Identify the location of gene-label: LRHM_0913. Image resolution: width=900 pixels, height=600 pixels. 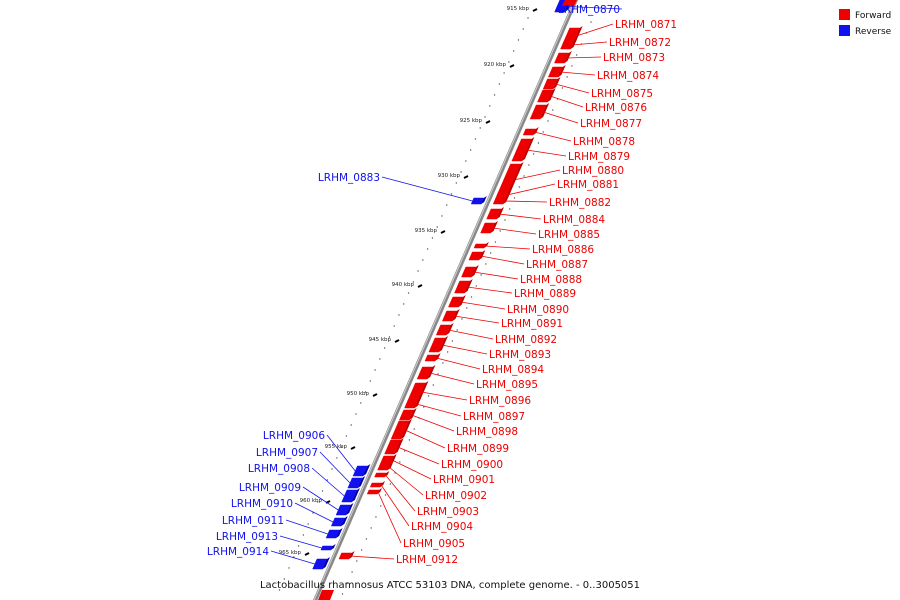
(247, 537).